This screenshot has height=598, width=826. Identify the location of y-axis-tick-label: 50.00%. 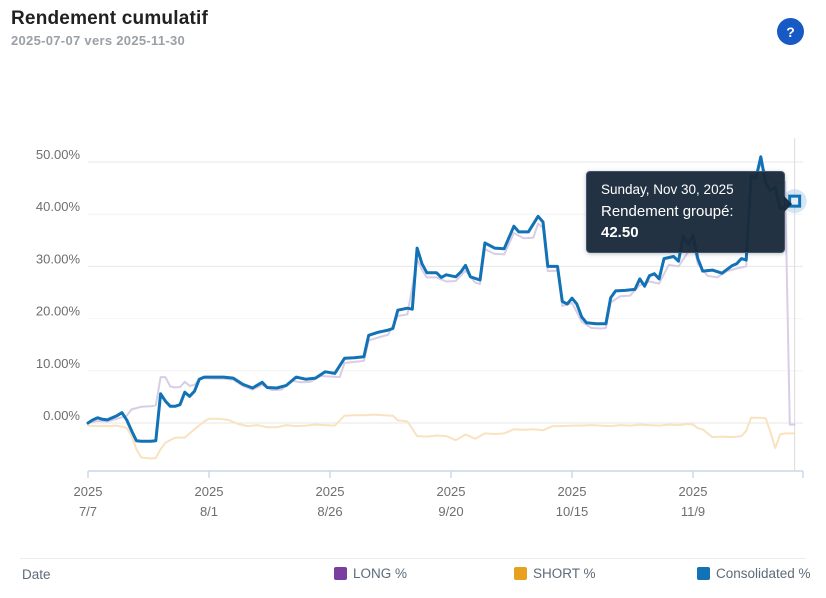
(58, 154).